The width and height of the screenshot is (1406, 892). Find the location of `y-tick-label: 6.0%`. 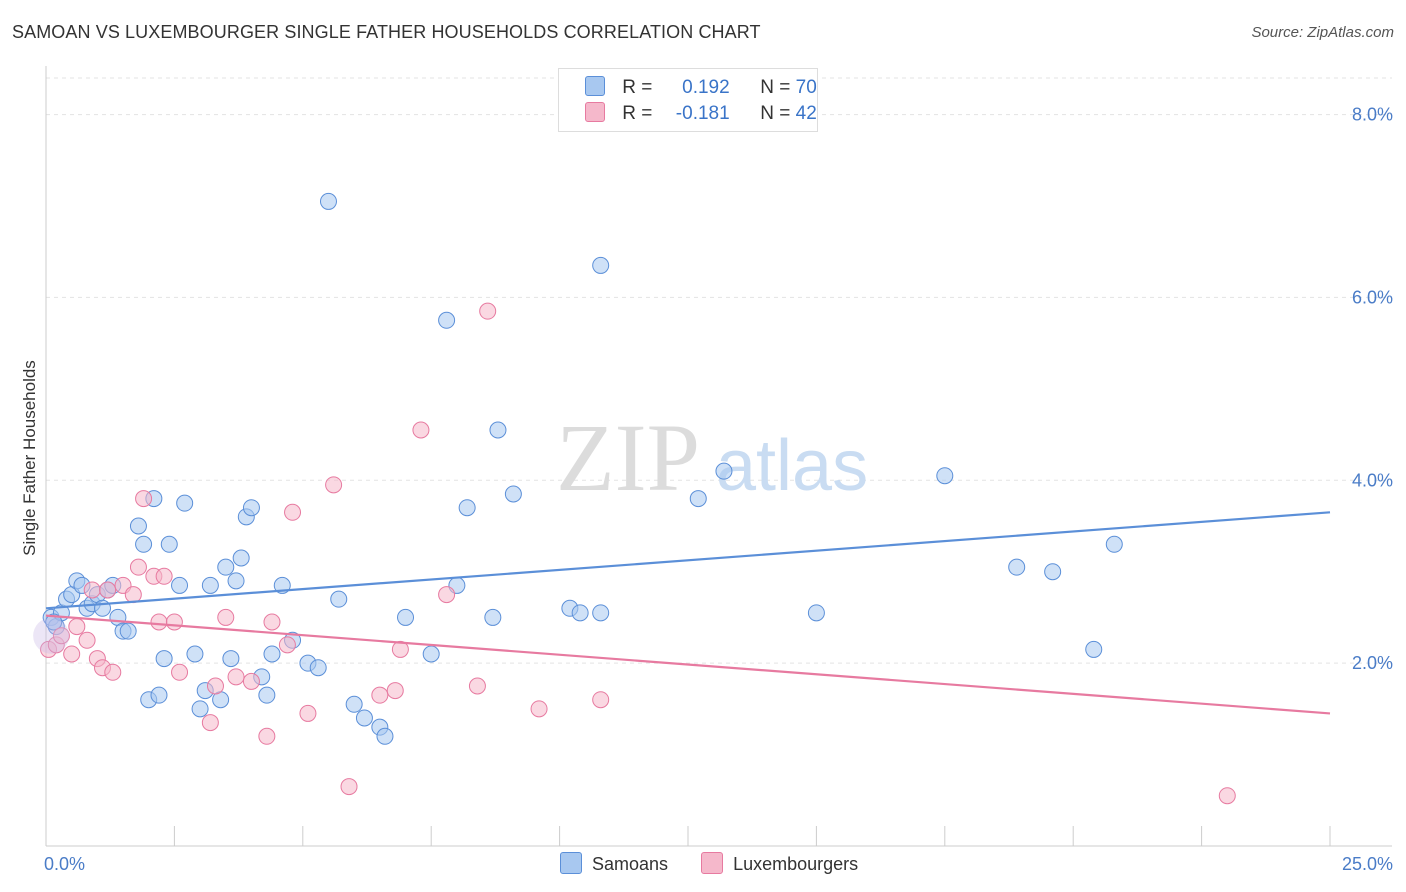

y-tick-label: 6.0% is located at coordinates (1372, 297).